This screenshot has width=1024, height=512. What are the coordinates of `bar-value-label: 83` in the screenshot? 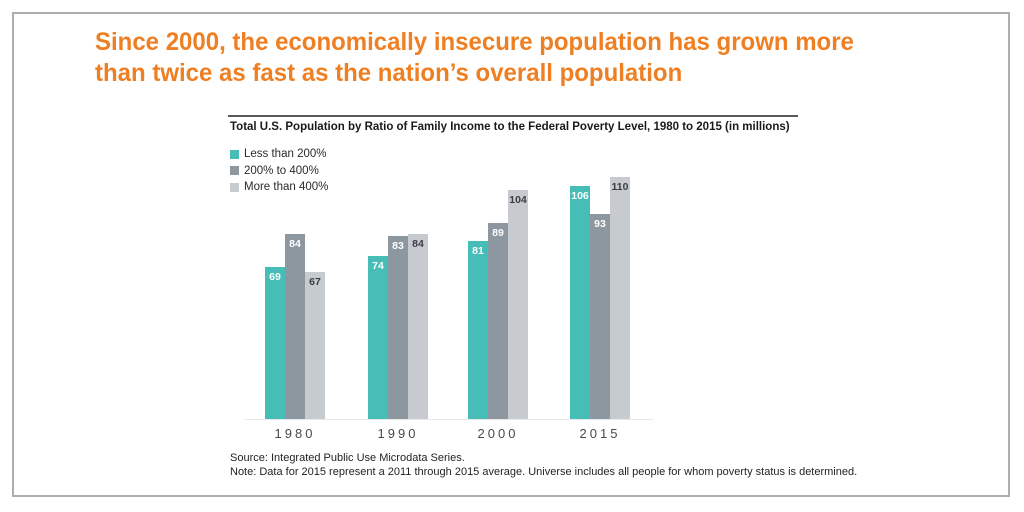 It's located at (398, 246).